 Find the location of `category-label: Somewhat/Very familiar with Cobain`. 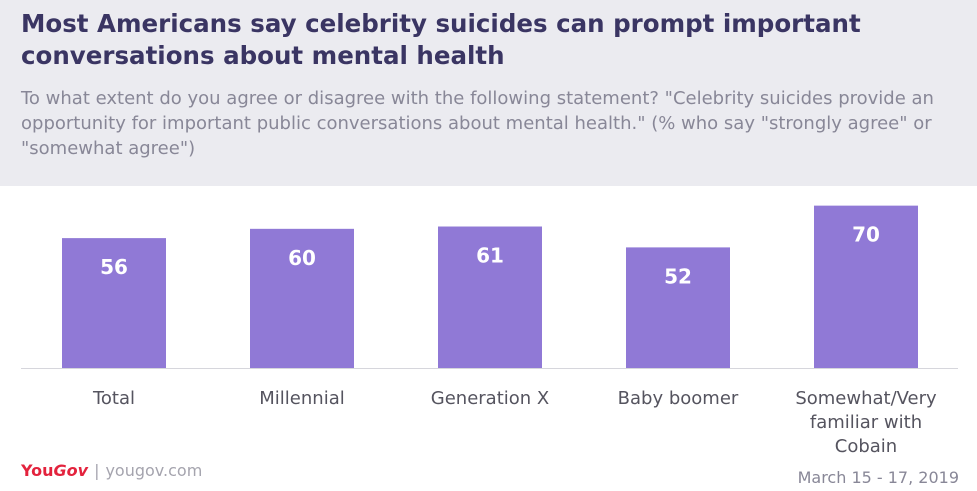

category-label: Somewhat/Very familiar with Cobain is located at coordinates (866, 422).